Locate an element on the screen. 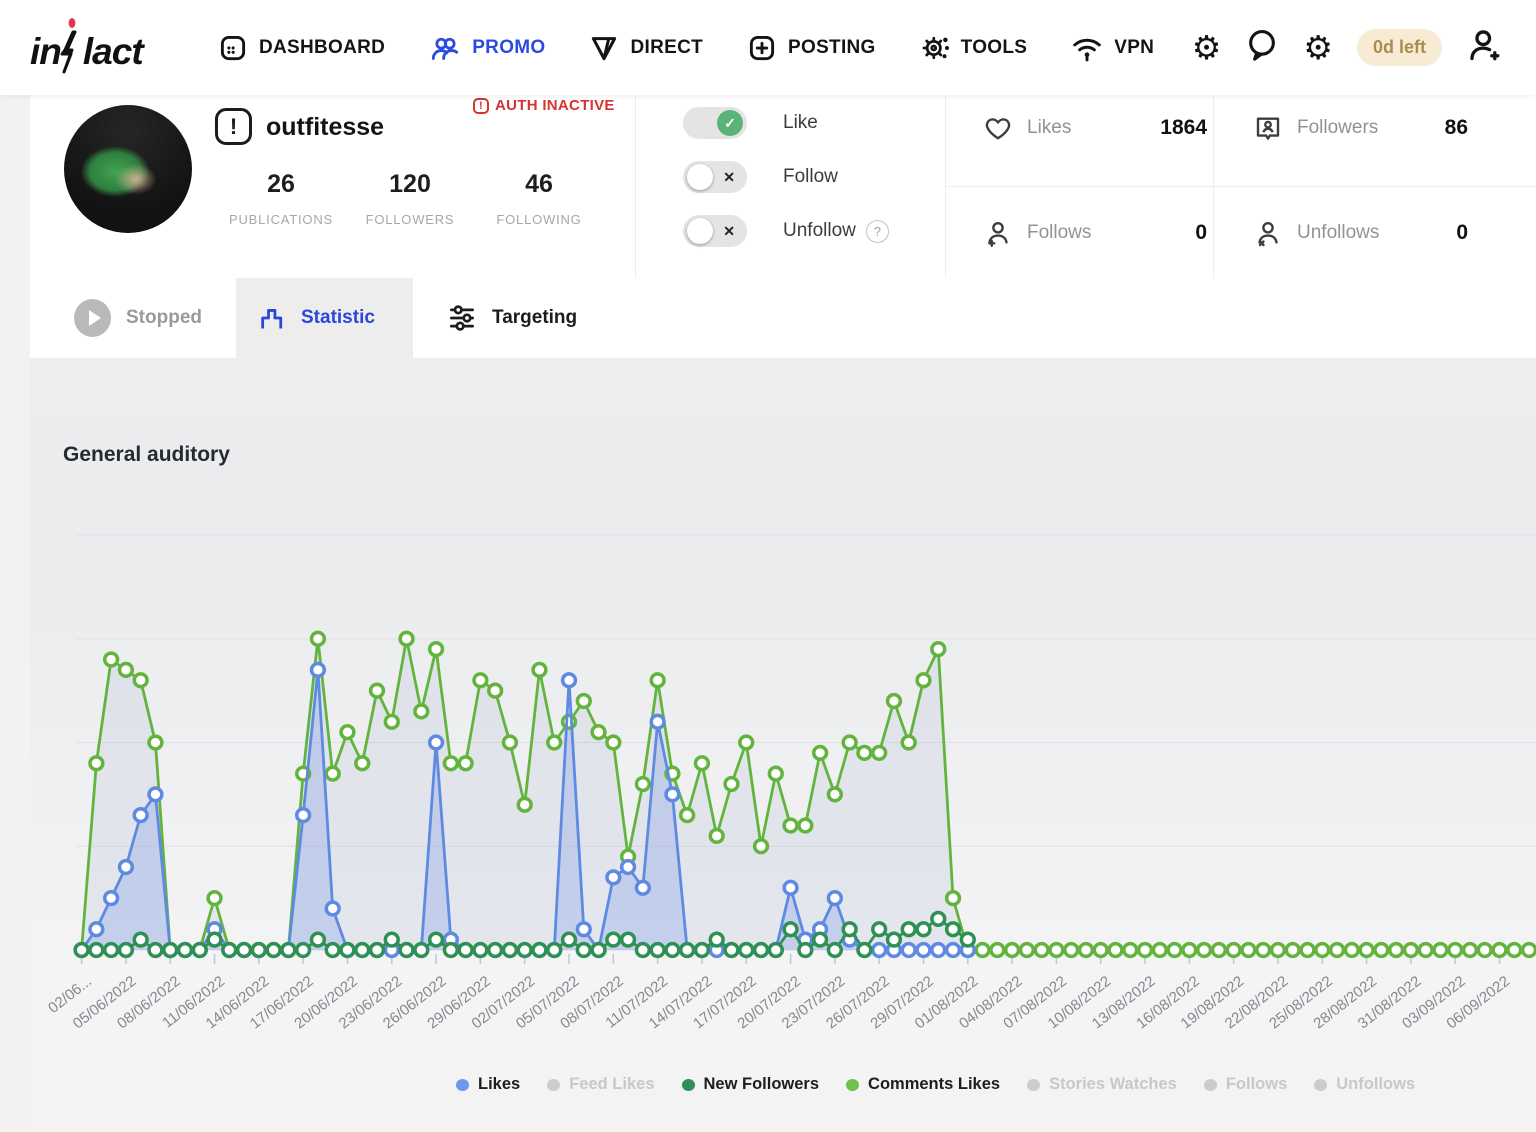 The image size is (1536, 1132). nav-posting: POSTING is located at coordinates (811, 48).